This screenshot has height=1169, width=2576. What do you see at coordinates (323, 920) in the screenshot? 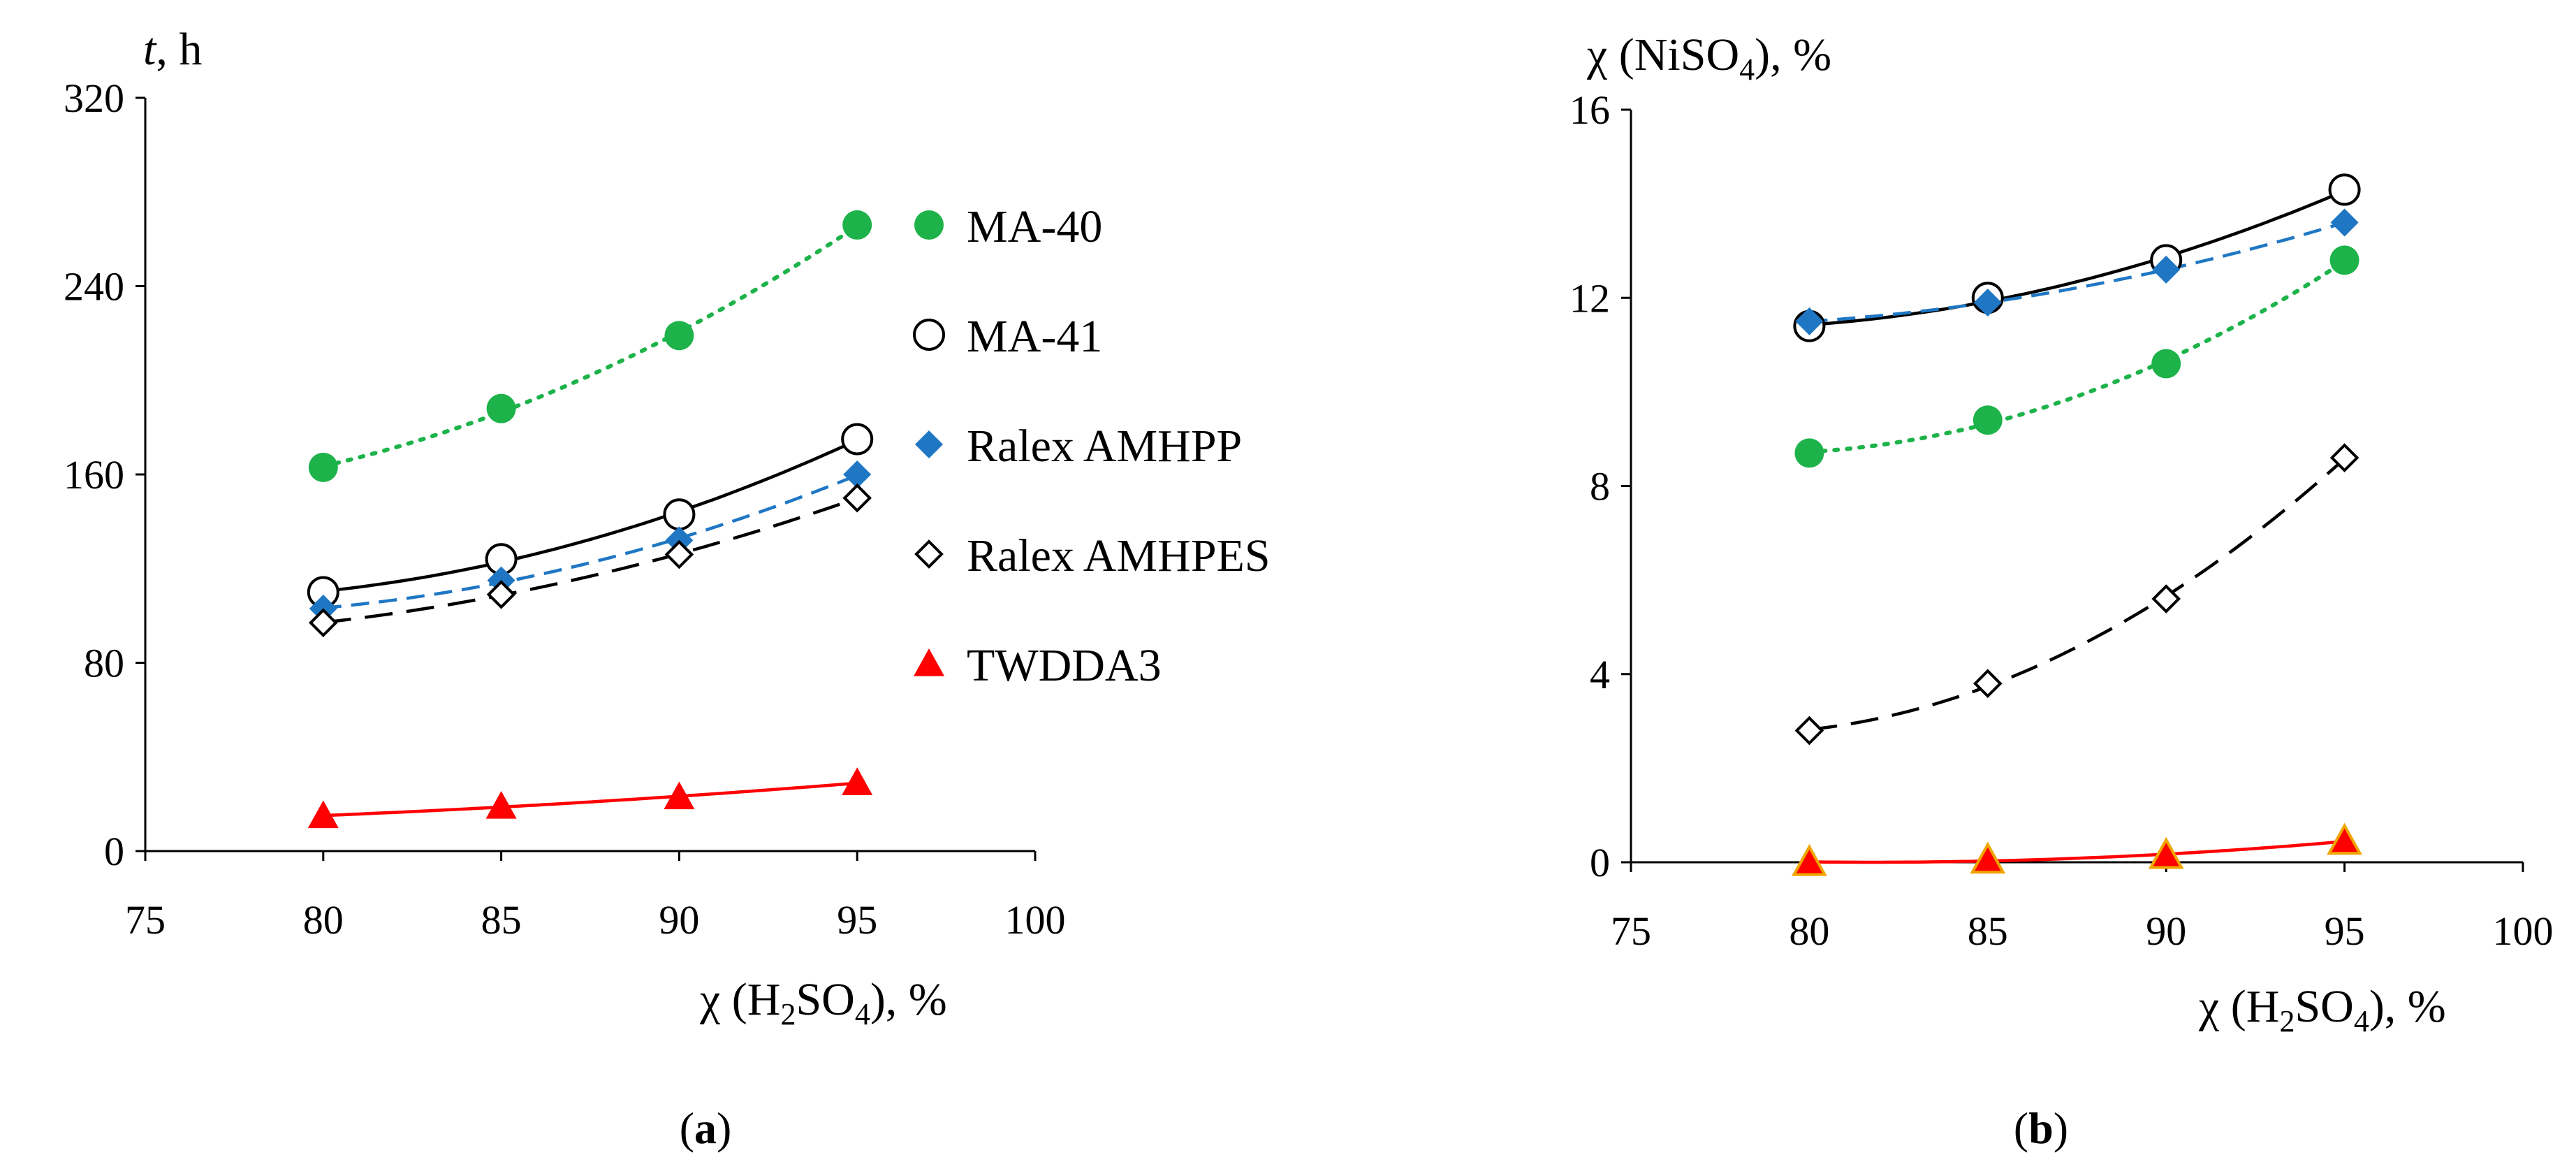
I see `panel-a-x-tick-label: 80` at bounding box center [323, 920].